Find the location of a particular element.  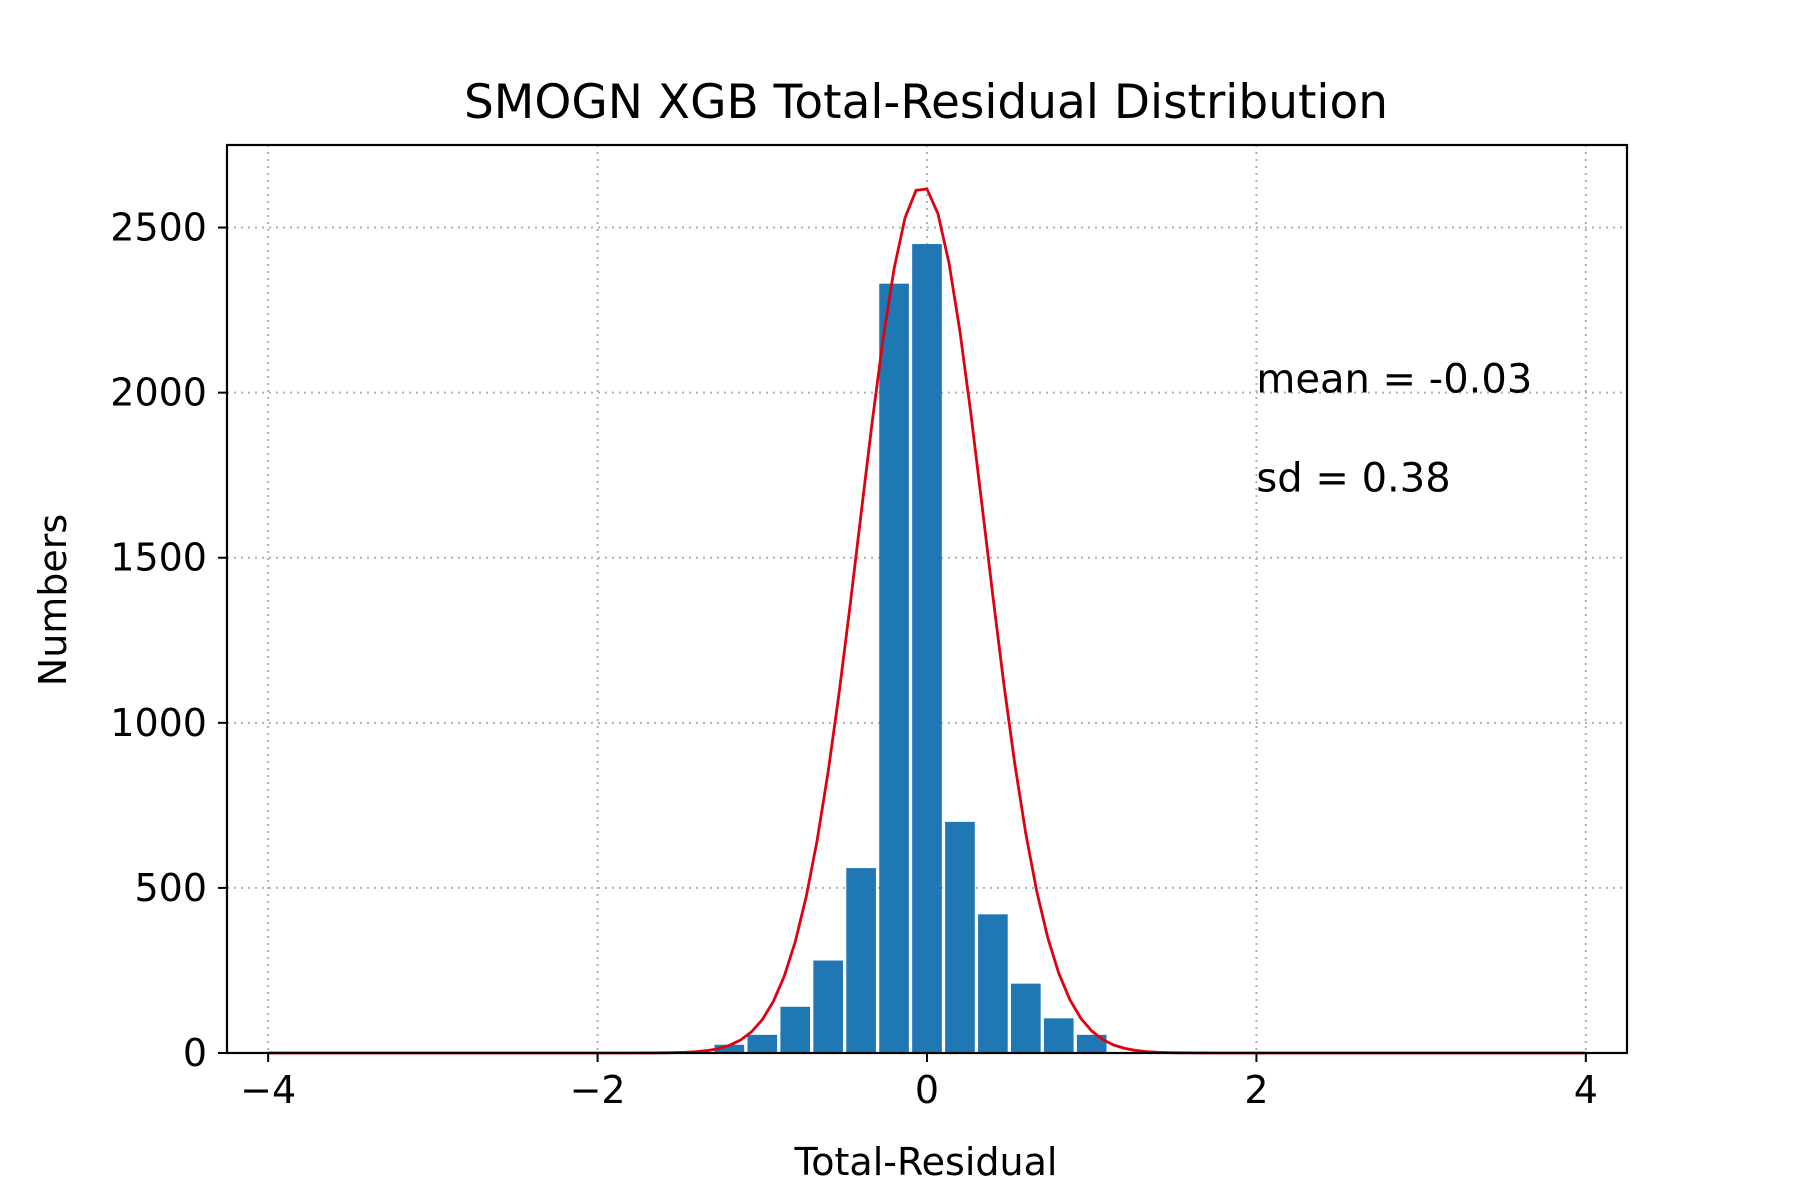

y-tick-label-4: 2000 is located at coordinates (158, 393).